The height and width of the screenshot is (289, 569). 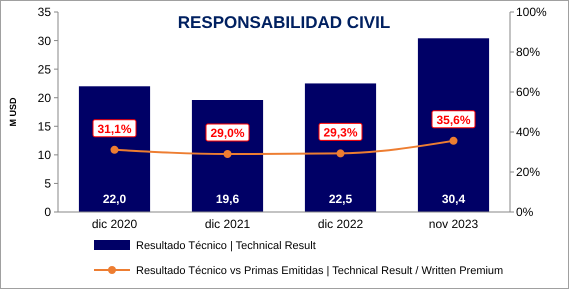 I want to click on x-tick-label: dic 2020, so click(x=115, y=224).